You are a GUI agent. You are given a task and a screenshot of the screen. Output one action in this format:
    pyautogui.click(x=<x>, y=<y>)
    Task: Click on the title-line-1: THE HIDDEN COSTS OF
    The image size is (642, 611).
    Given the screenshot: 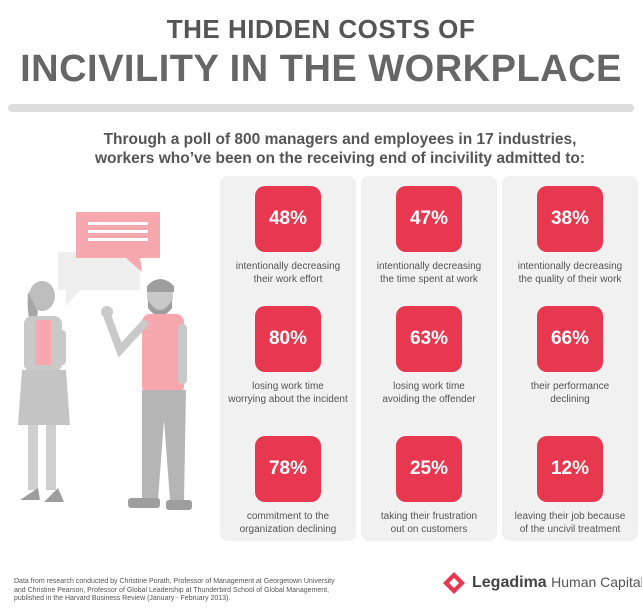 What is the action you would take?
    pyautogui.click(x=321, y=29)
    